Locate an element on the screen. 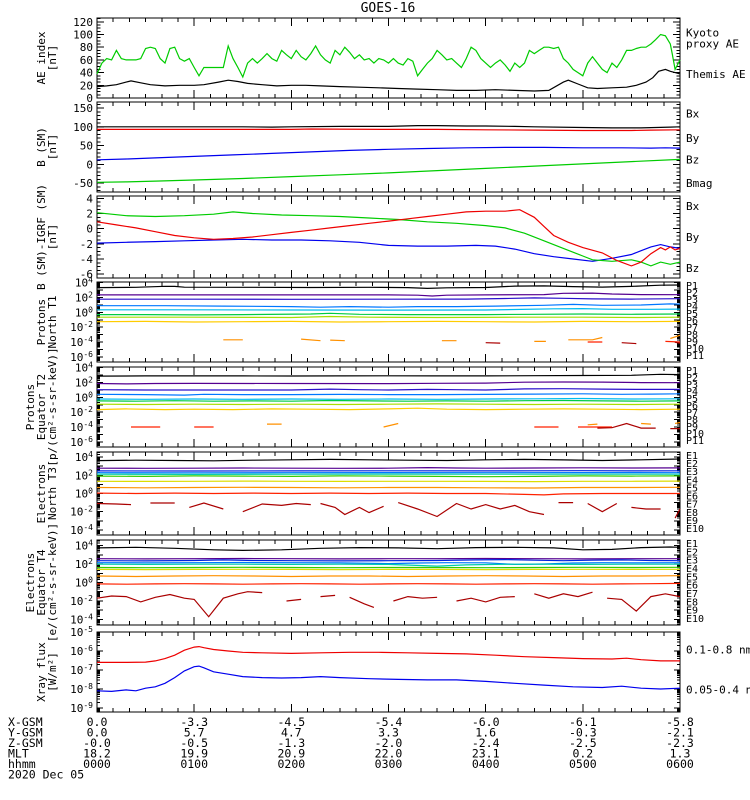 The width and height of the screenshot is (750, 800). legend-label-e8: E8 is located at coordinates (692, 602).